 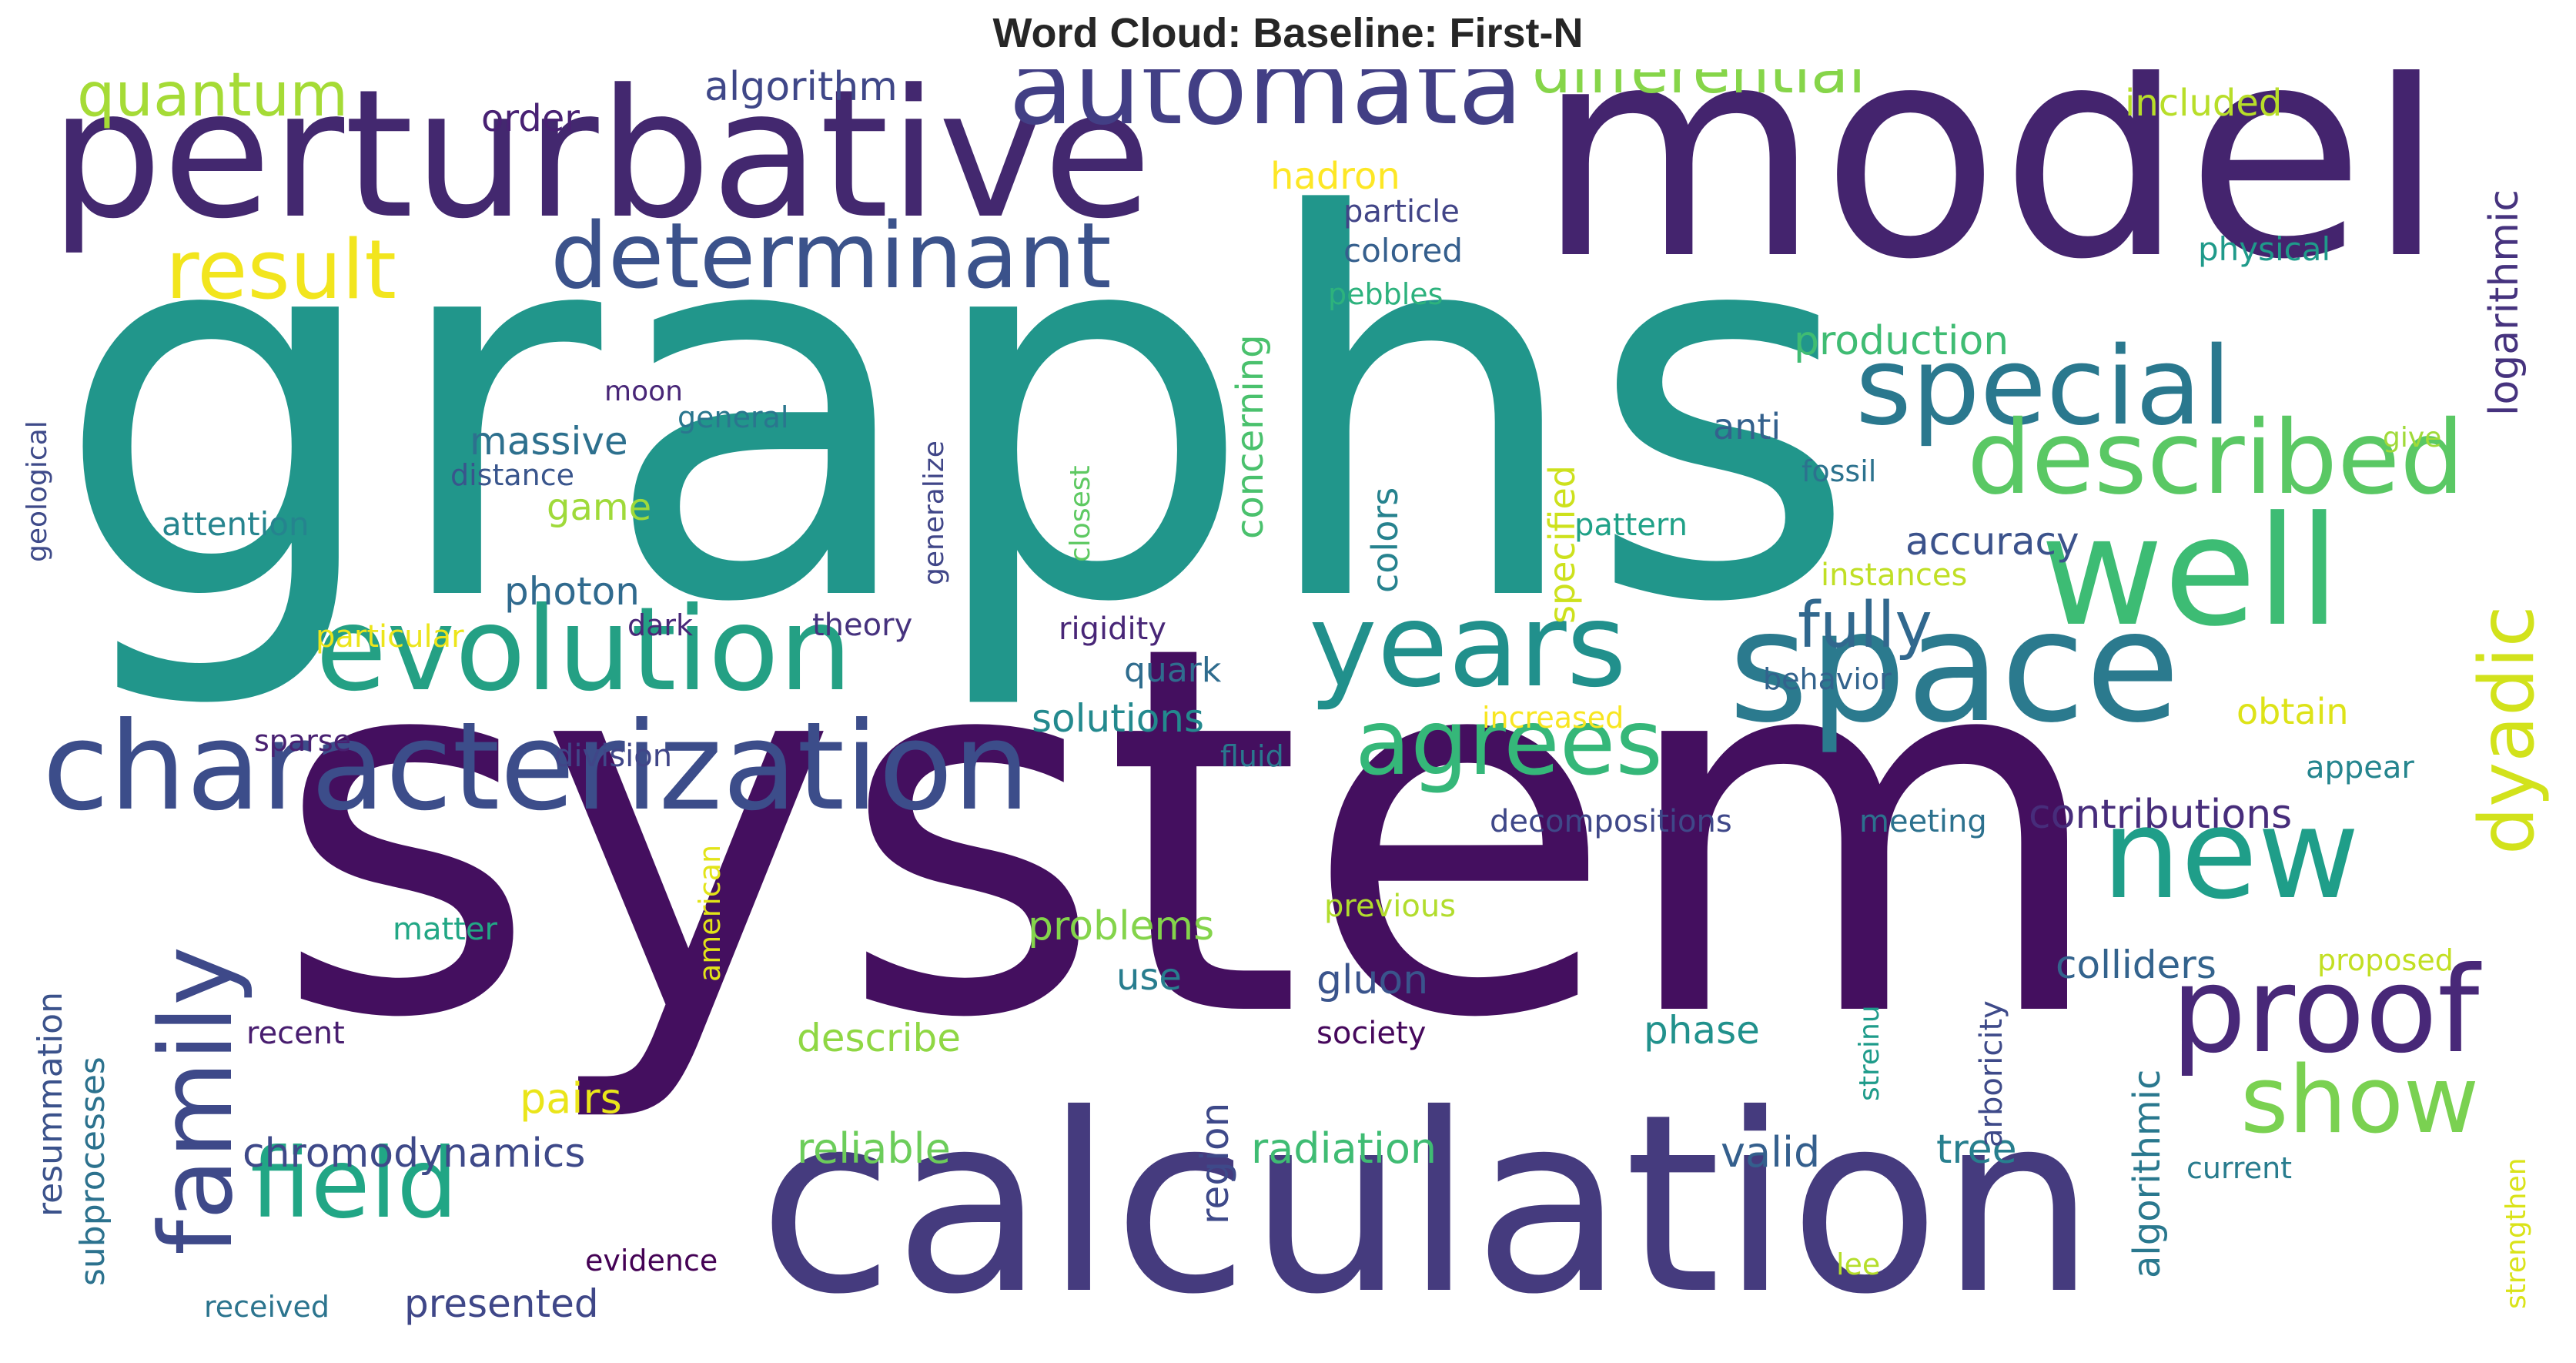 What do you see at coordinates (831, 256) in the screenshot?
I see `word-determinant: determinant` at bounding box center [831, 256].